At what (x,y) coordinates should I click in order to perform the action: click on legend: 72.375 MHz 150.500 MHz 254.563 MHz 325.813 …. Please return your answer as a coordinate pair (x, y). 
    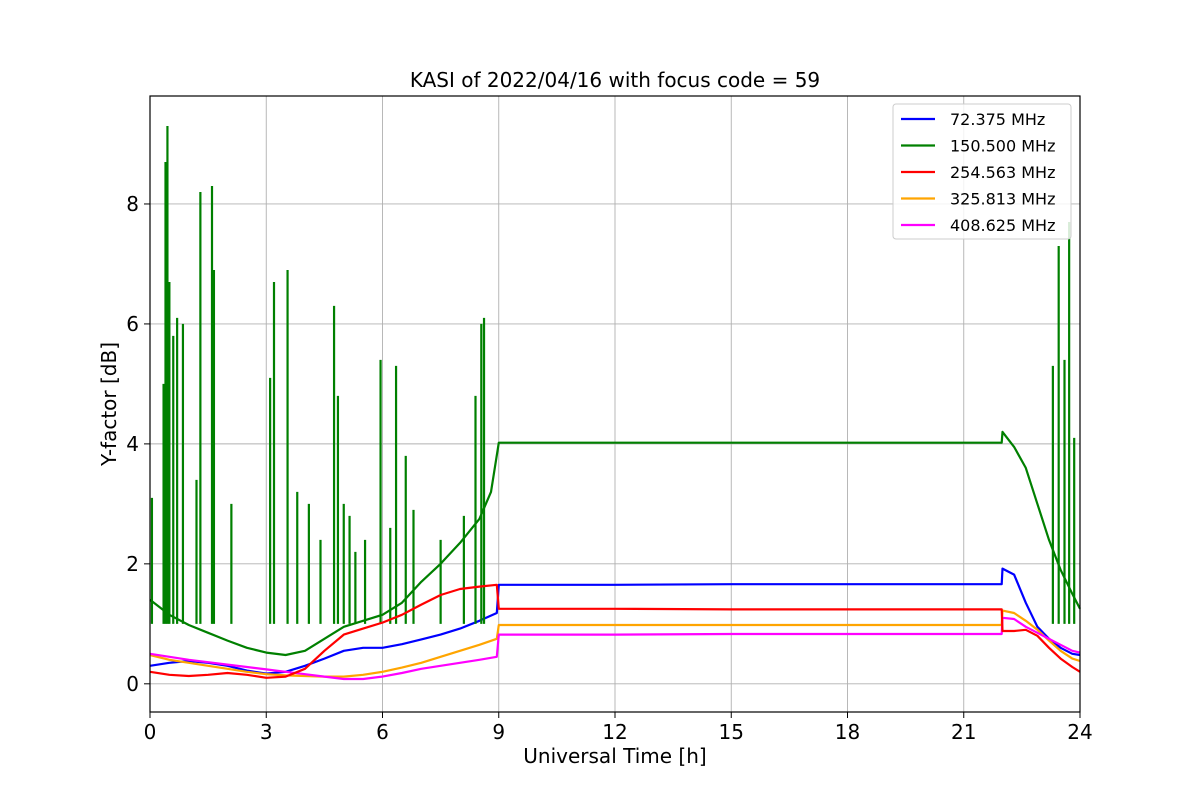
    Looking at the image, I should click on (982, 171).